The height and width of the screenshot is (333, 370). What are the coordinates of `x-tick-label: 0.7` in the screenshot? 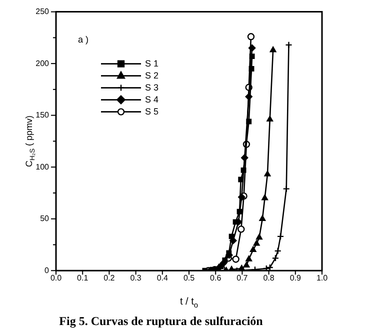 It's located at (242, 278).